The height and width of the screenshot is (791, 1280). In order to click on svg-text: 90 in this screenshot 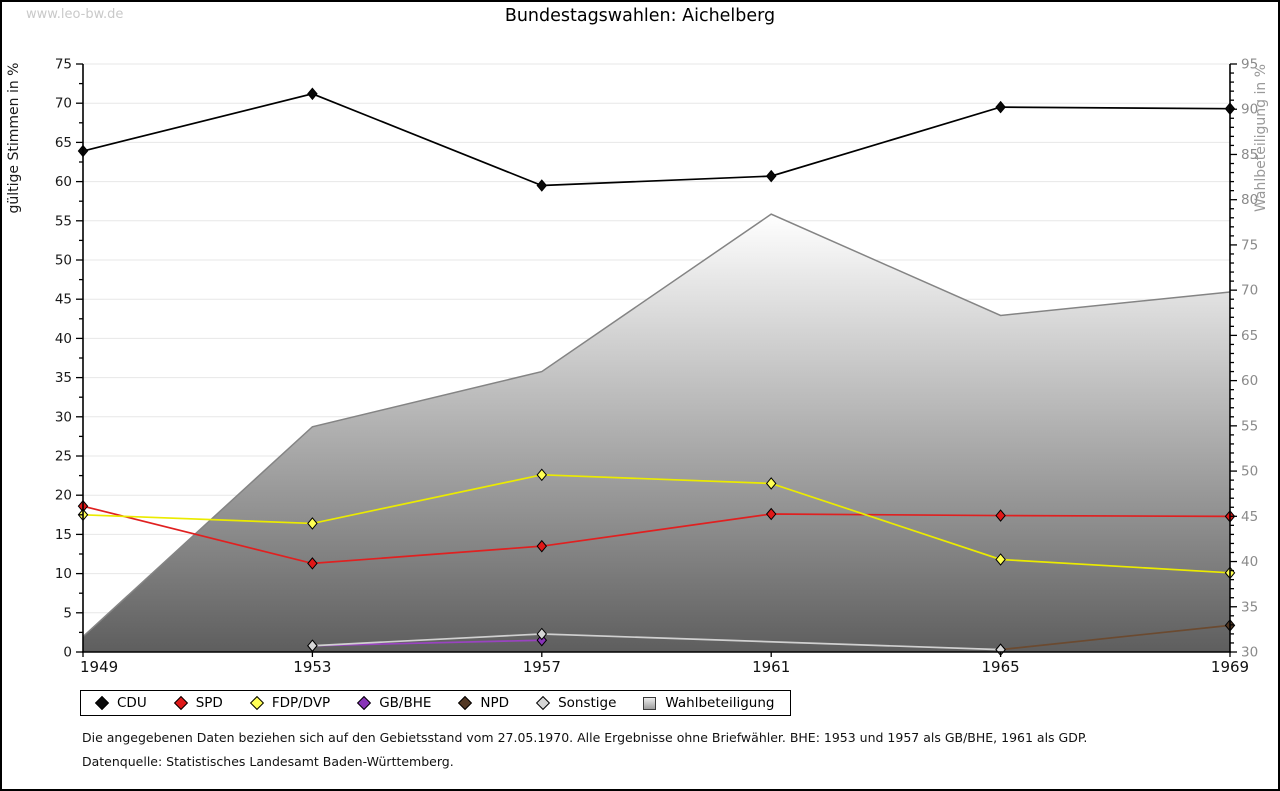, I will do `click(1249, 110)`.